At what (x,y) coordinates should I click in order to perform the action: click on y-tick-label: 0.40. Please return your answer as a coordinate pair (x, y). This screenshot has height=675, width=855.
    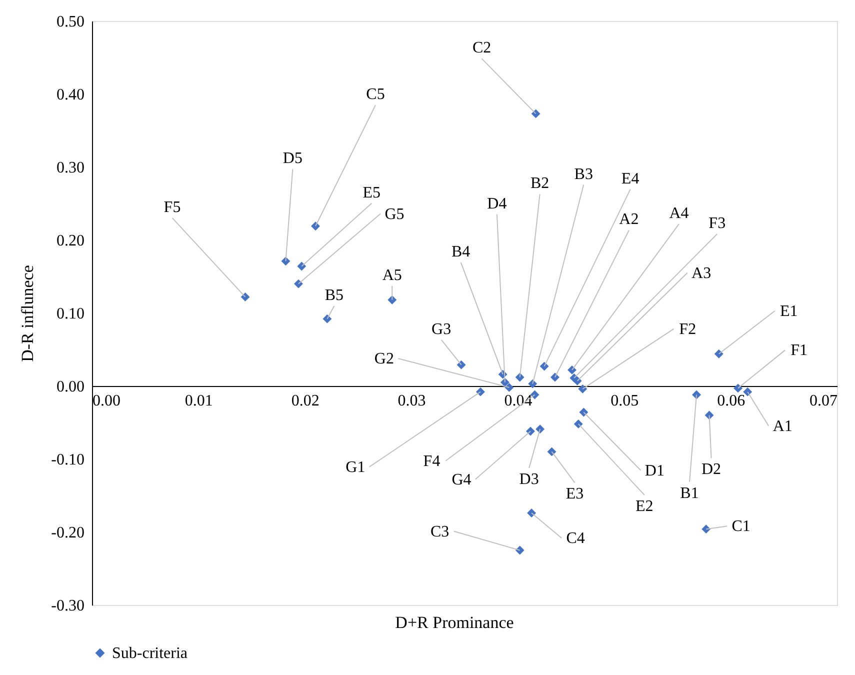
    Looking at the image, I should click on (70, 95).